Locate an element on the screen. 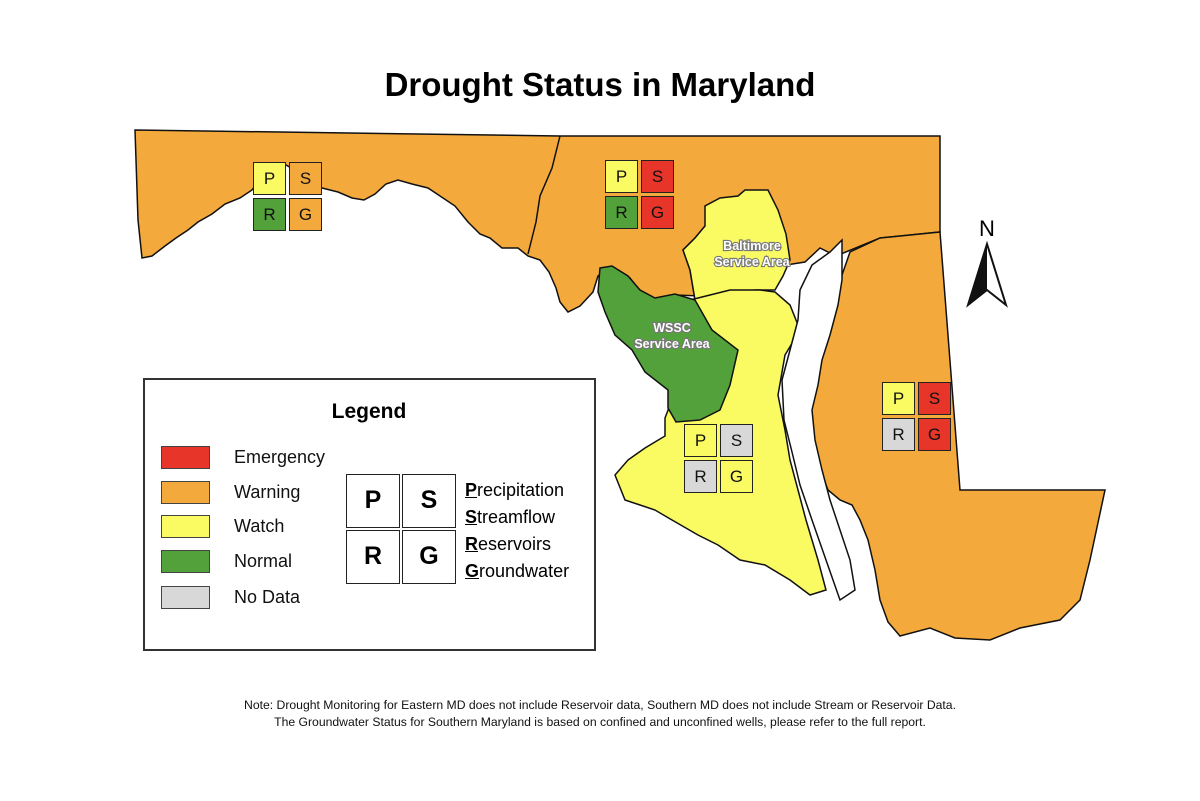  wssc-service-area-label: WSSC is located at coordinates (672, 328).